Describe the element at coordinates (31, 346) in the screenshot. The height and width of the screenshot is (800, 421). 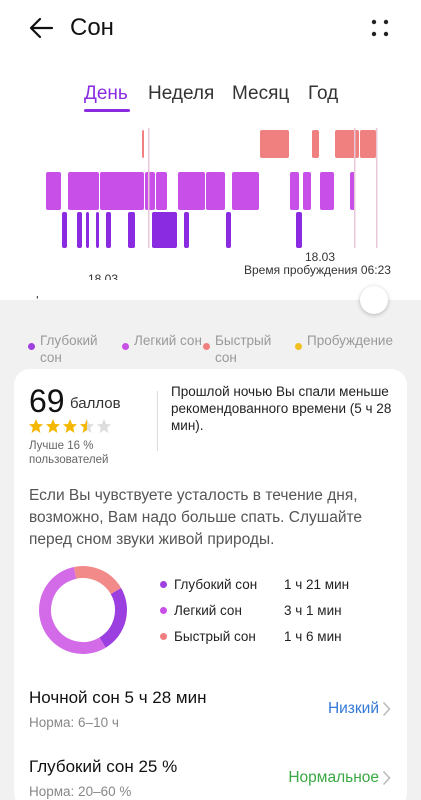
I see `legend-dot-deep` at that location.